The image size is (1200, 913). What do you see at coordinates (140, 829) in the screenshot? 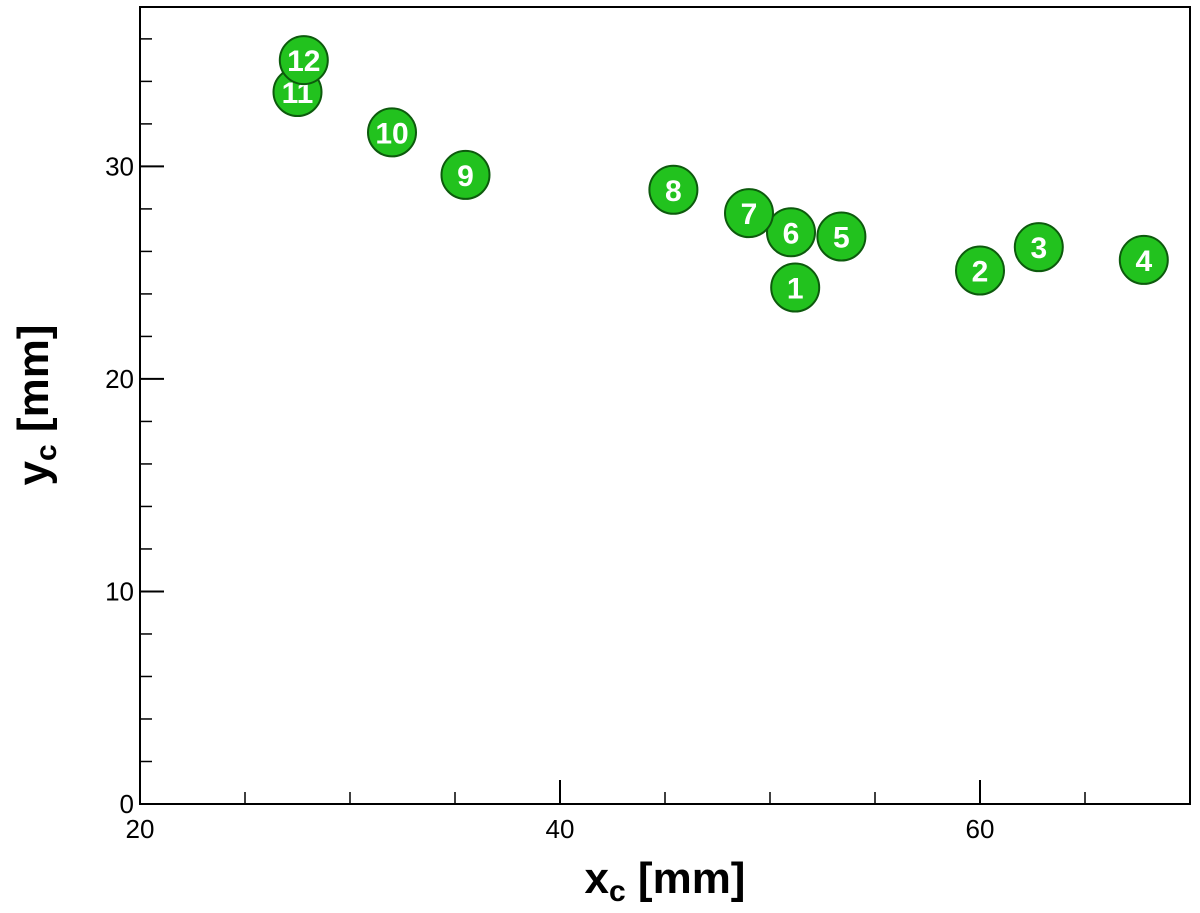
I see `x-tick-label: 20` at bounding box center [140, 829].